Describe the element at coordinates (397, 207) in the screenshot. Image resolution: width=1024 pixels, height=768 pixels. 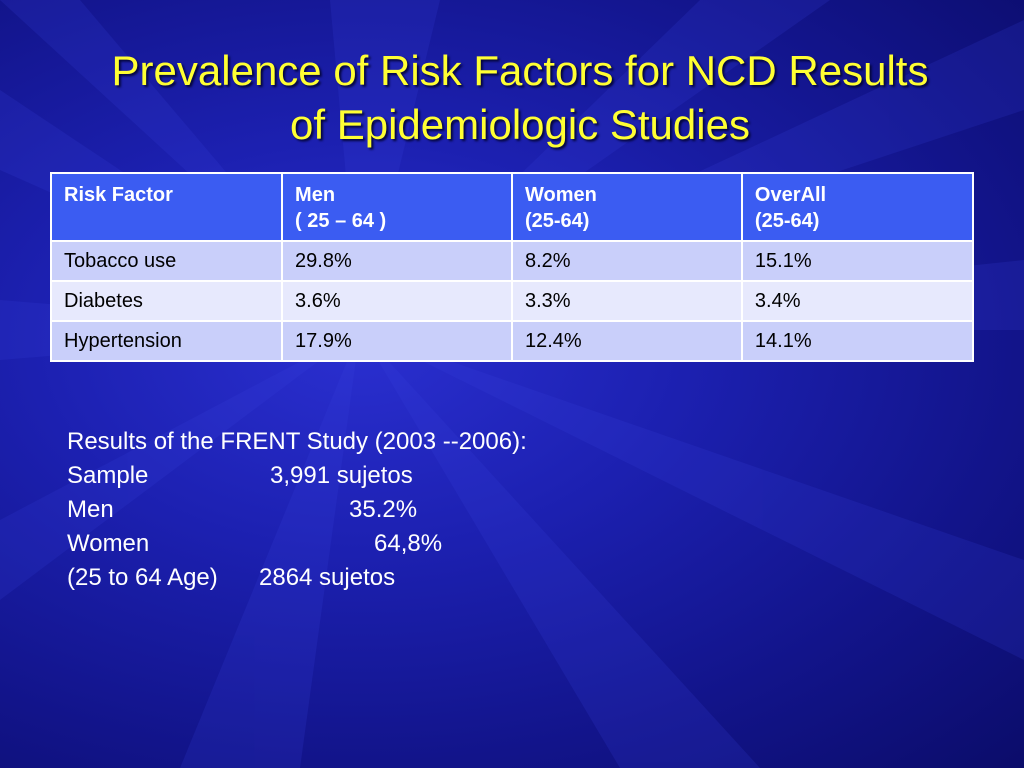
I see `header-men: Men ( 25 – 64 )` at that location.